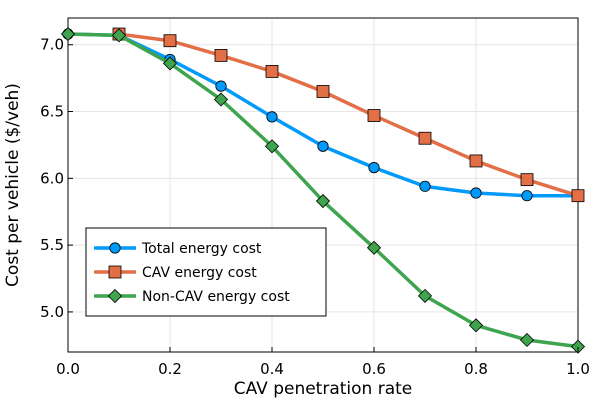  I want to click on y-tick-label: 7.0, so click(52, 45).